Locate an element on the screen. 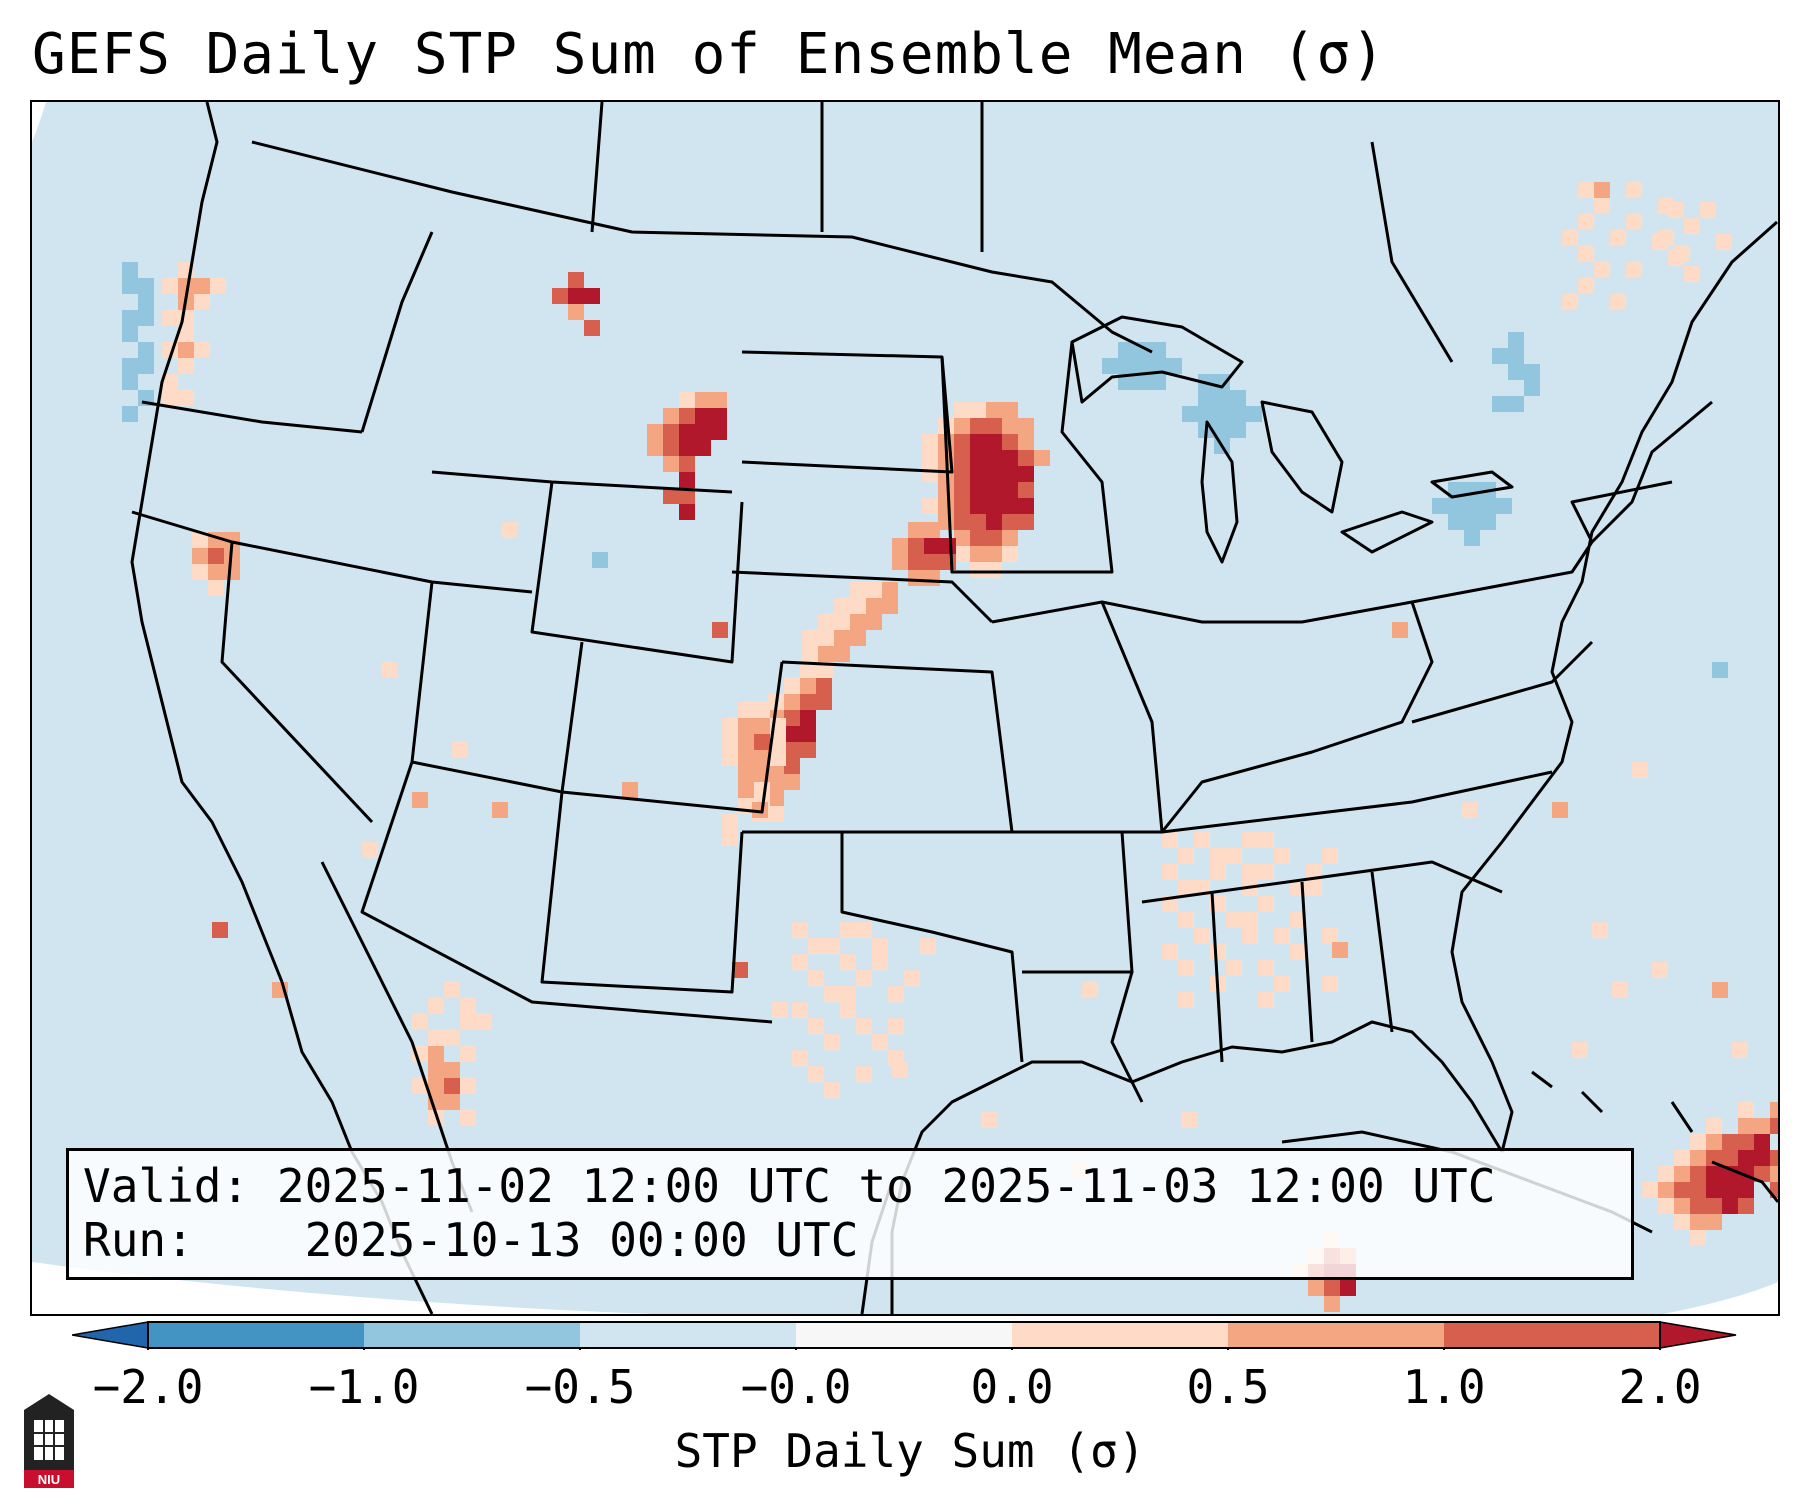 This screenshot has height=1506, width=1803. state-wy-box is located at coordinates (637, 572).